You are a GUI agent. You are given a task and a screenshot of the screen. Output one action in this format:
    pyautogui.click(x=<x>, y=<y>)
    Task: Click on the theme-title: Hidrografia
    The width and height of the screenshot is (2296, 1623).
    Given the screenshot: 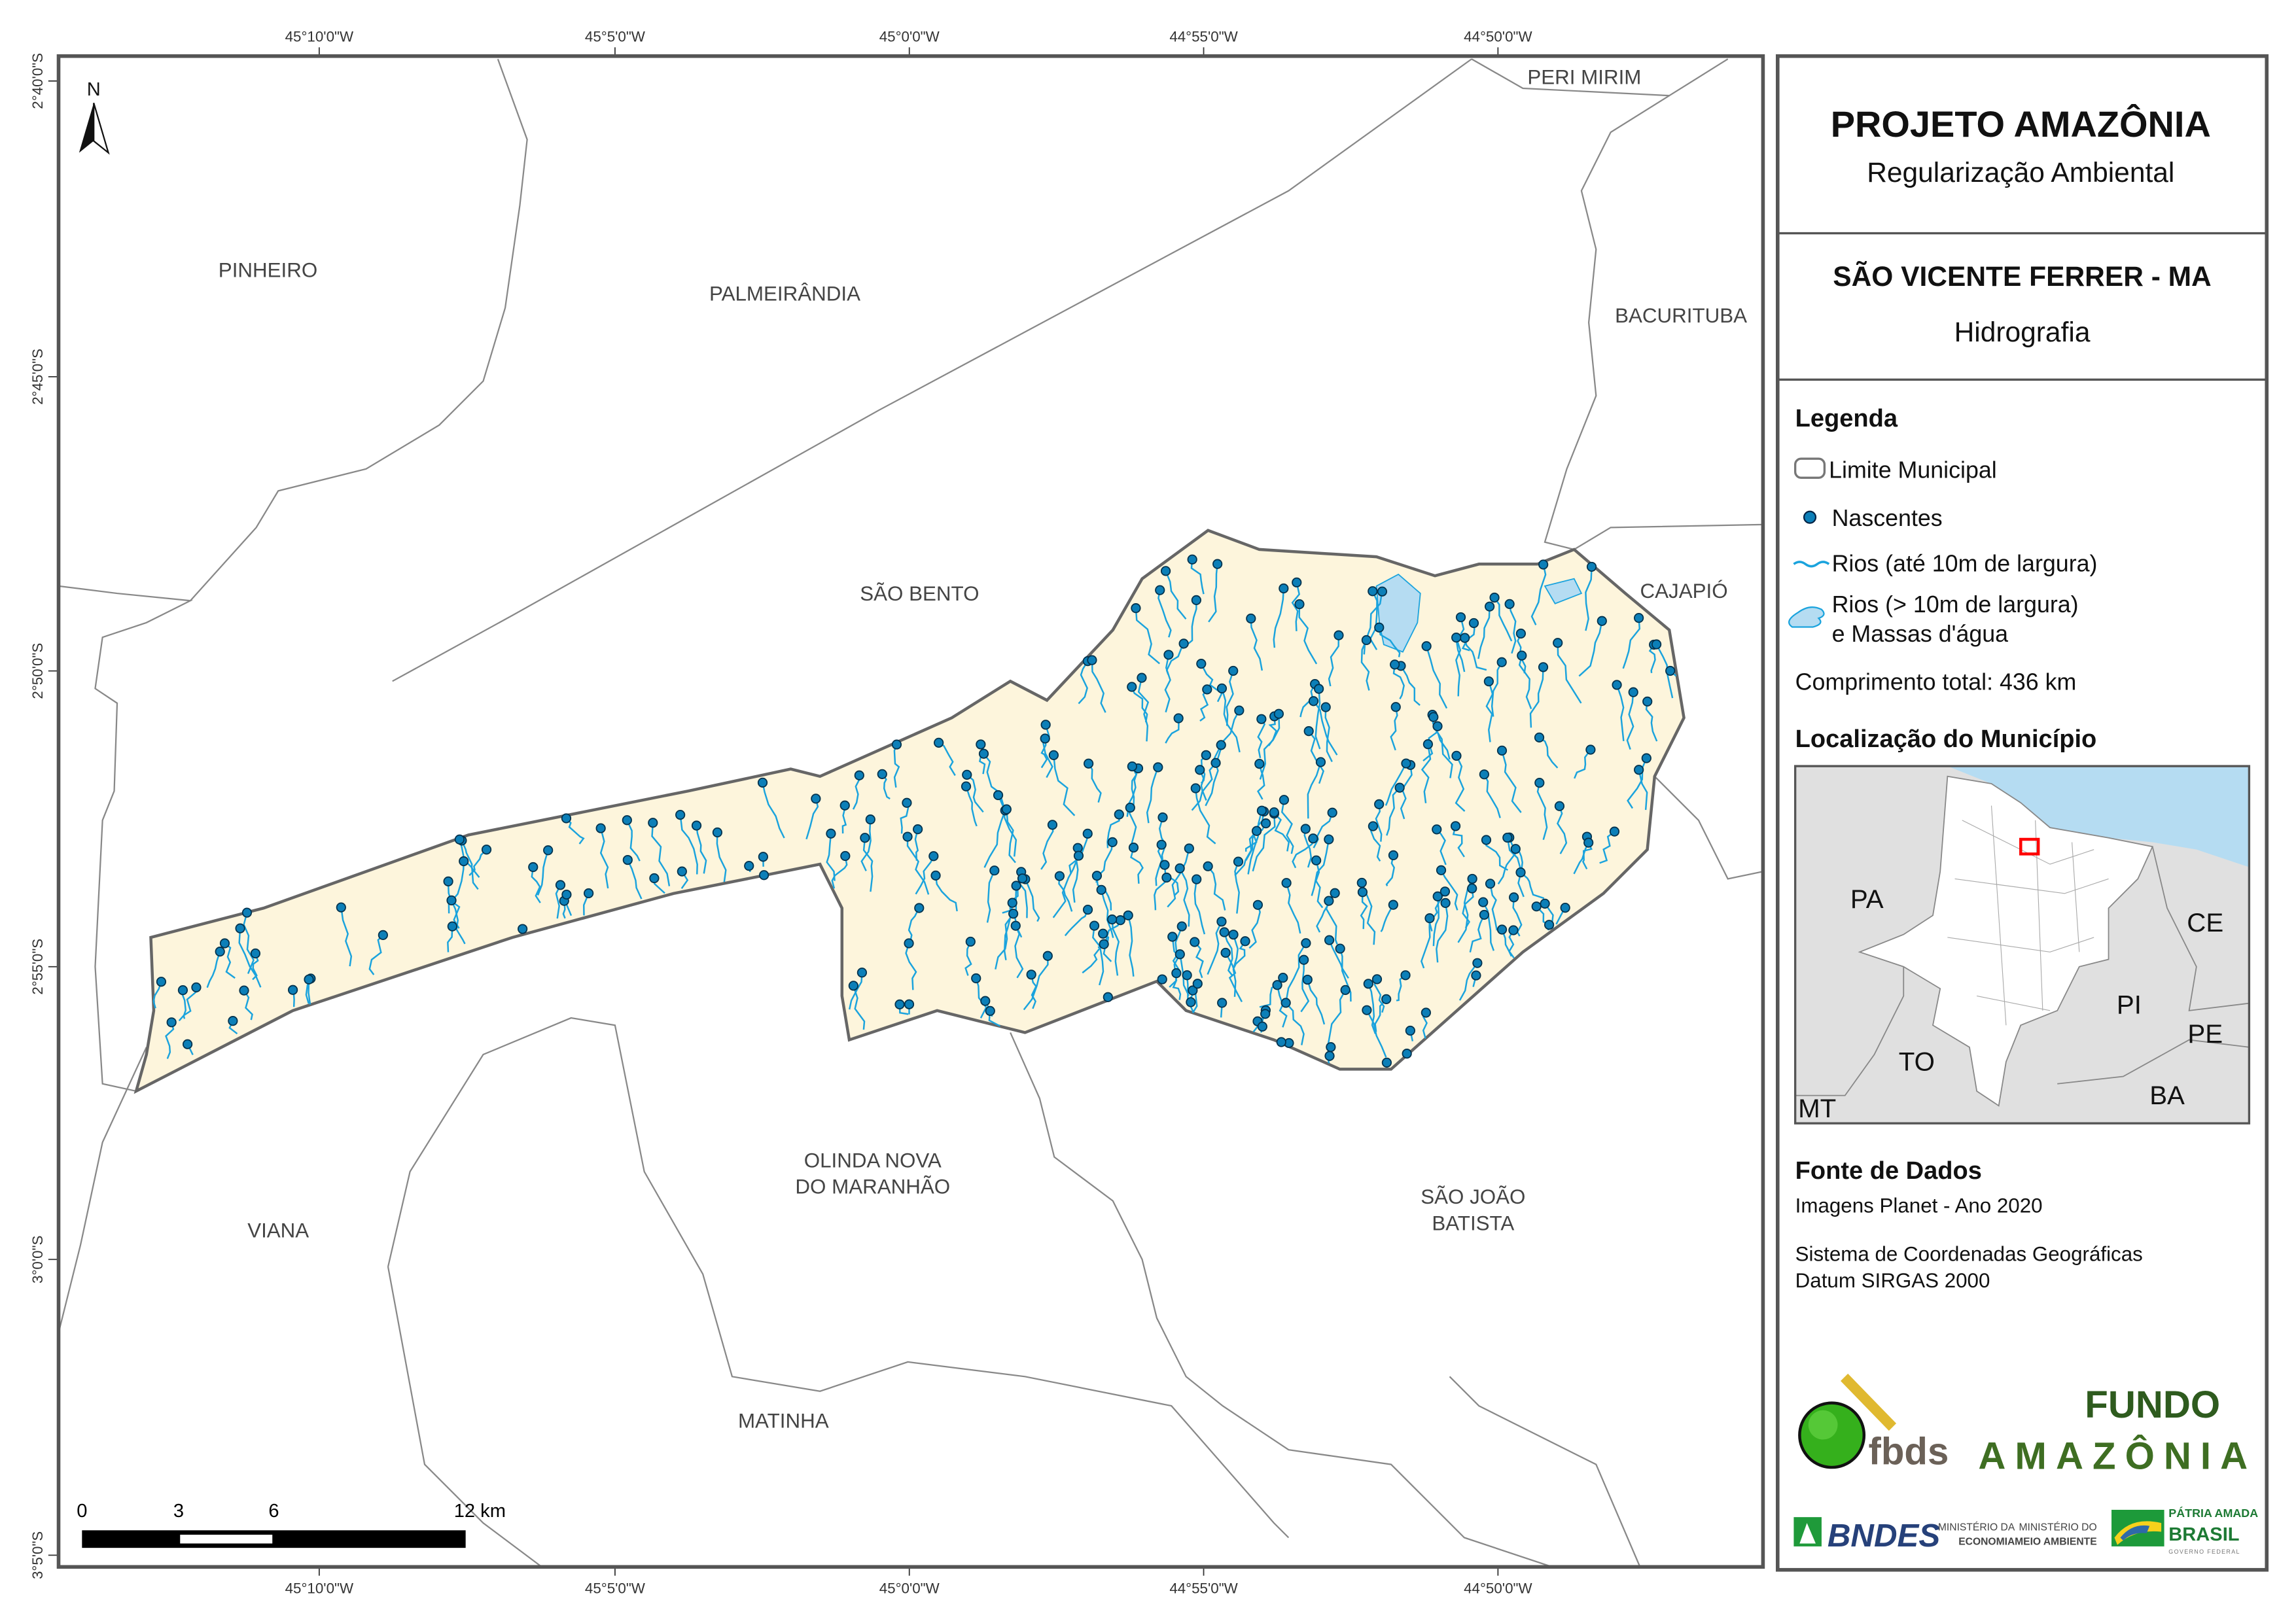 What is the action you would take?
    pyautogui.click(x=2023, y=332)
    